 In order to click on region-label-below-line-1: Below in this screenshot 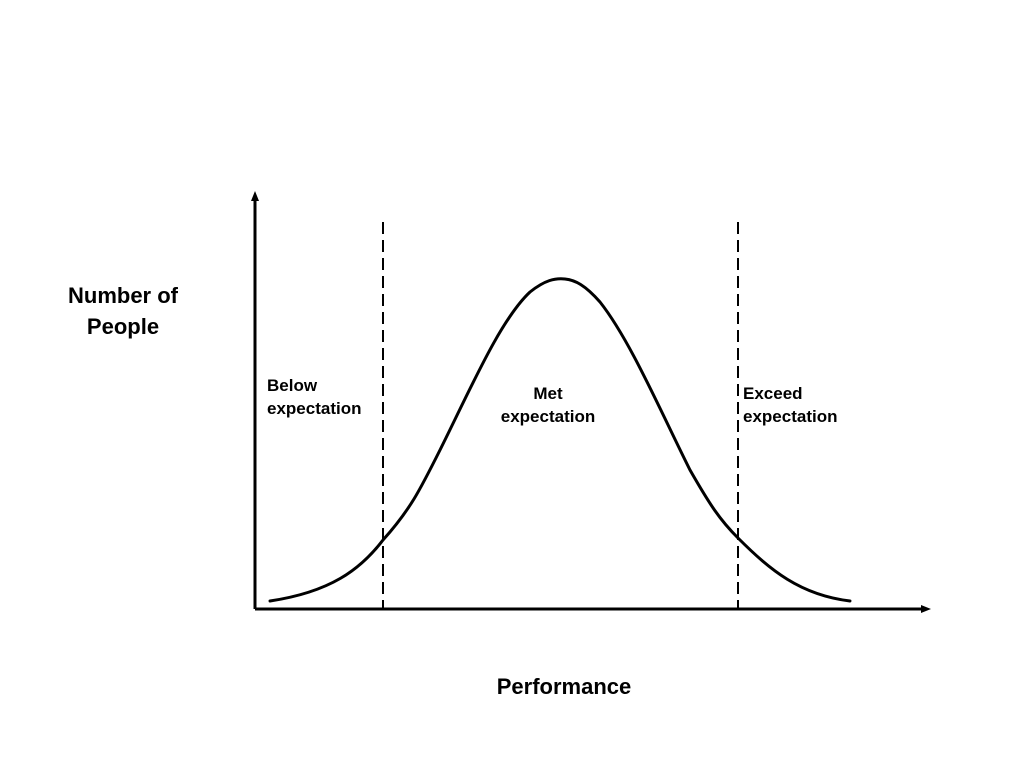, I will do `click(292, 385)`.